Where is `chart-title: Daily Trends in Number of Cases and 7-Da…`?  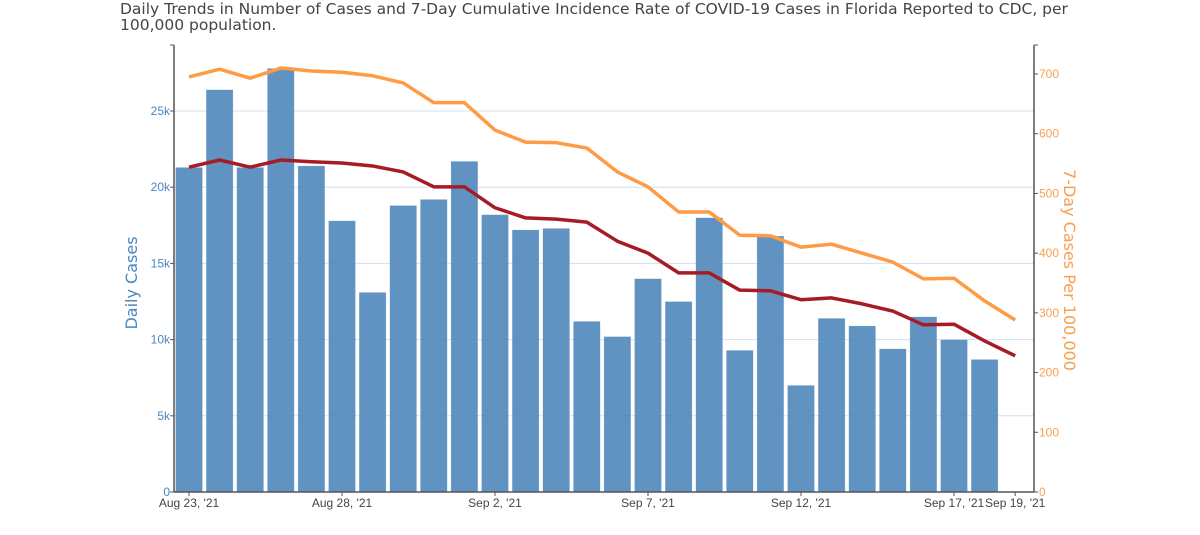 chart-title: Daily Trends in Number of Cases and 7-Da… is located at coordinates (594, 17).